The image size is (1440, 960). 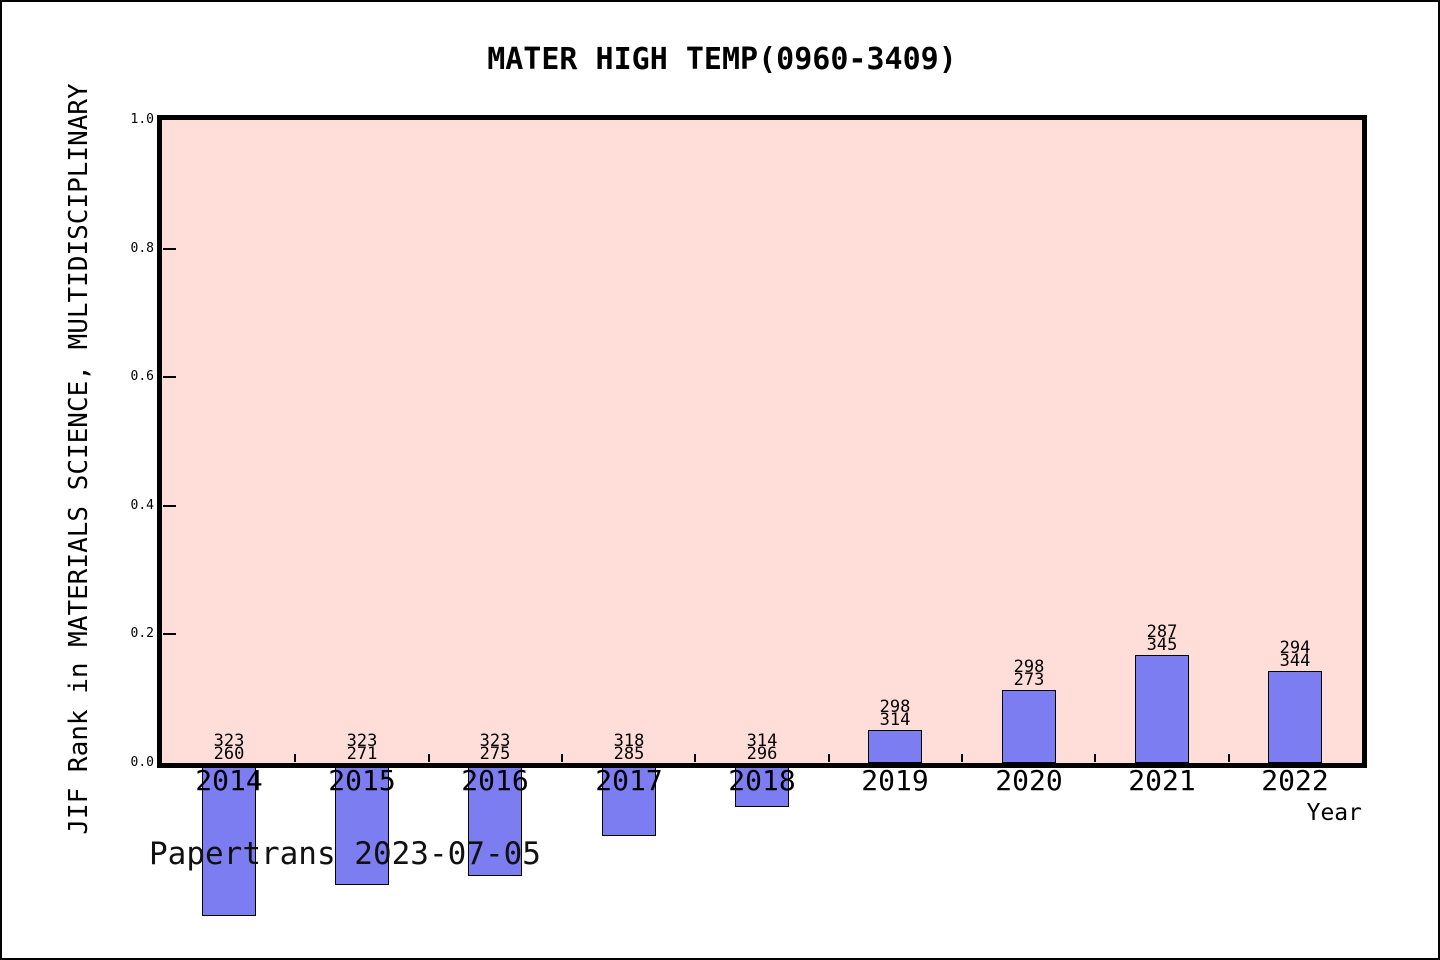 I want to click on y-tick-label-0.4: 0.4, so click(x=142, y=505).